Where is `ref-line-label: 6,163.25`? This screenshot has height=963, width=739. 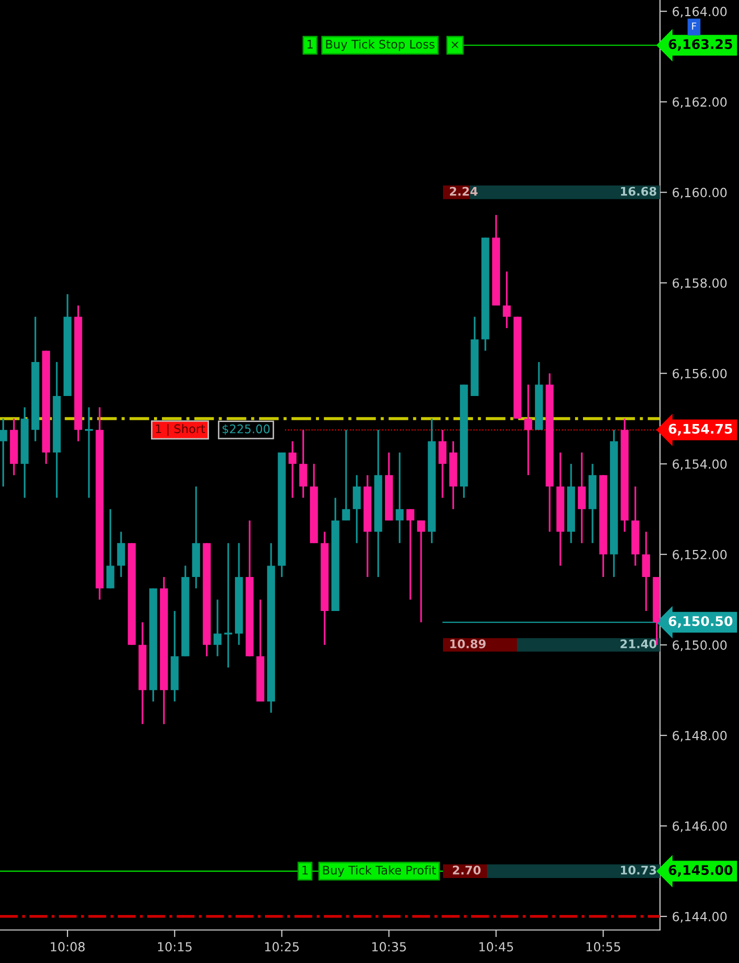
ref-line-label: 6,163.25 is located at coordinates (700, 45).